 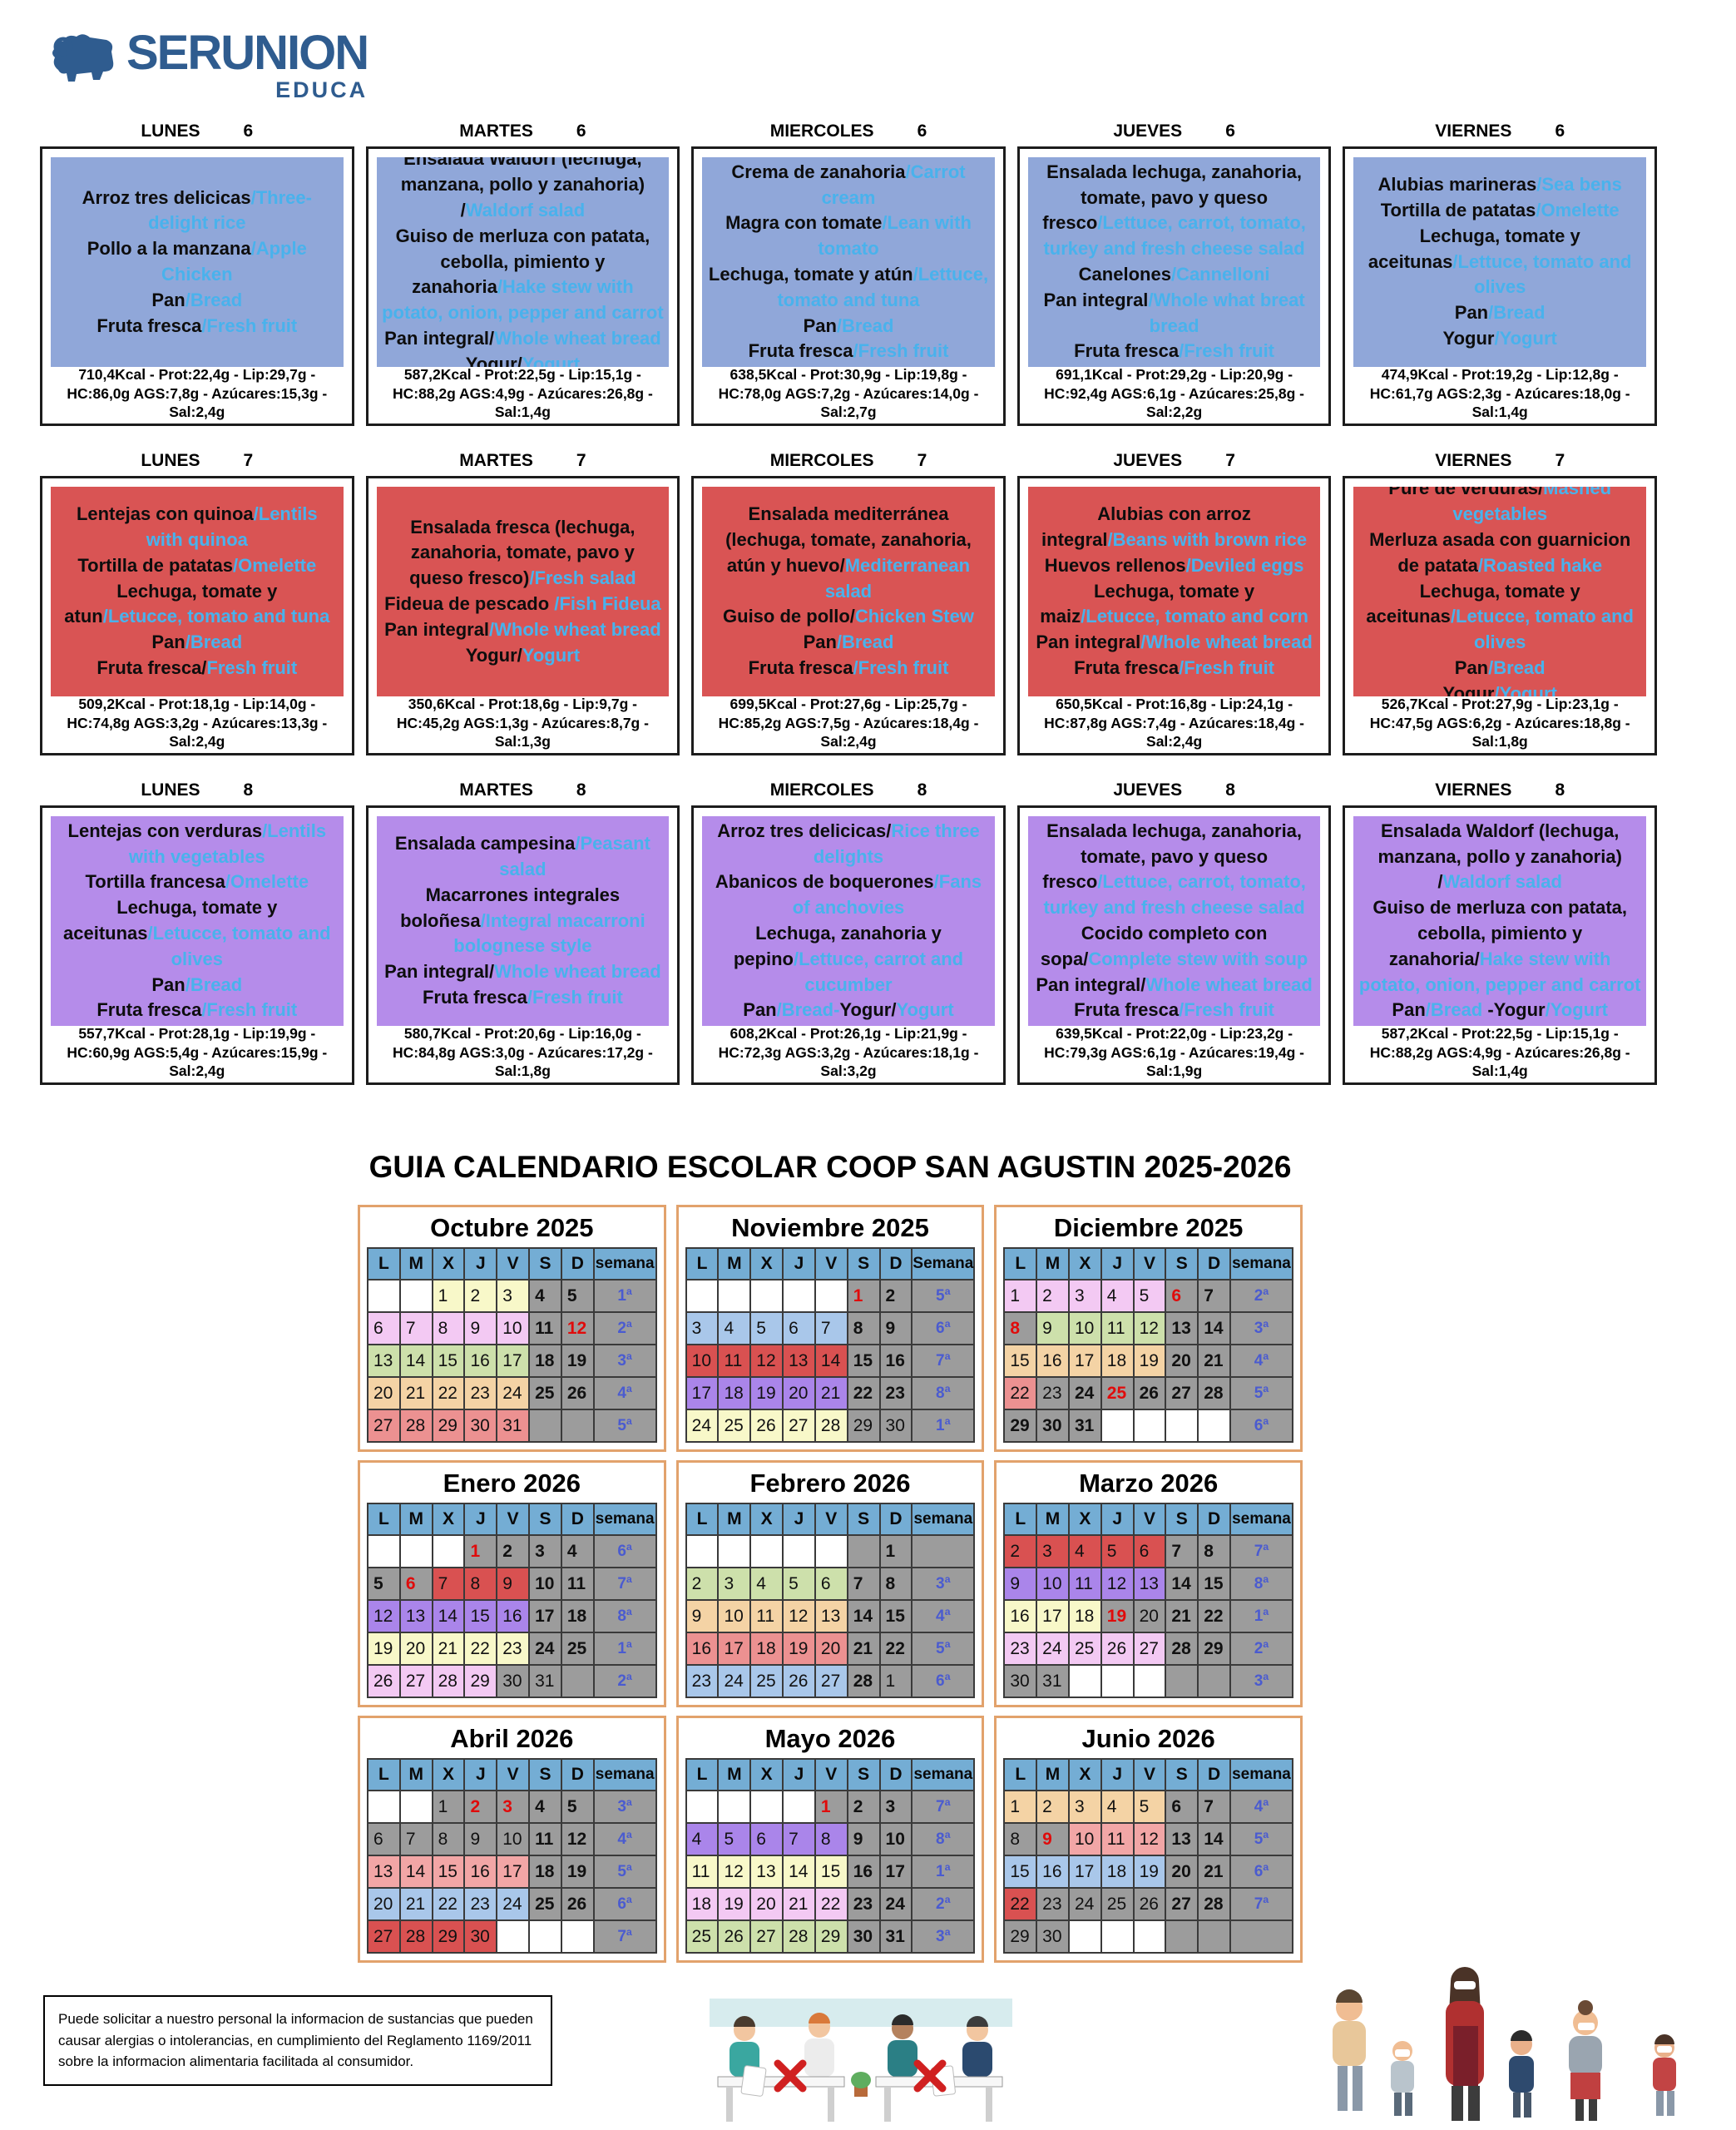 What do you see at coordinates (1149, 1584) in the screenshot?
I see `calendar-day-cell: 13` at bounding box center [1149, 1584].